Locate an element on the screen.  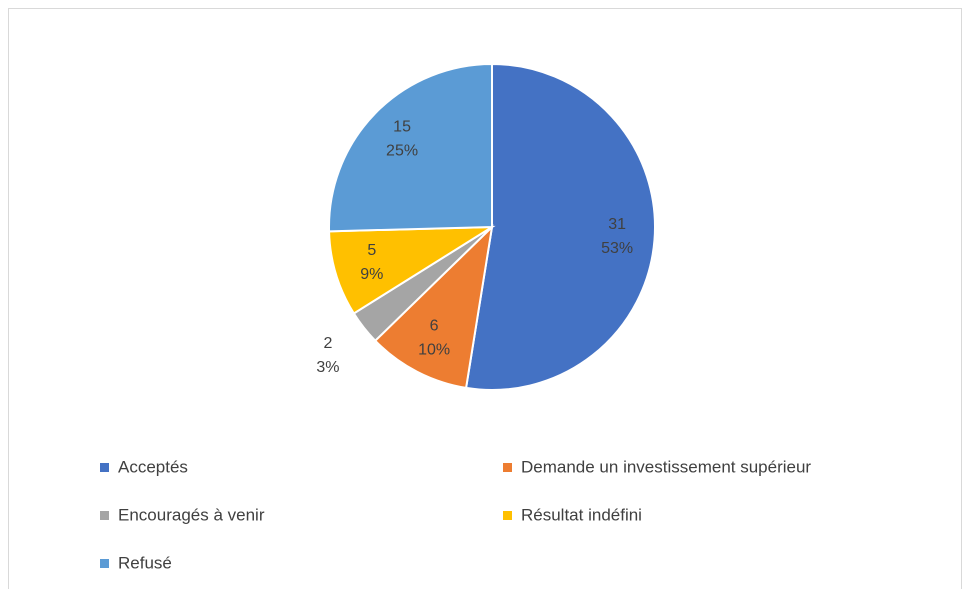
data-label-percent: 3% is located at coordinates (327, 367).